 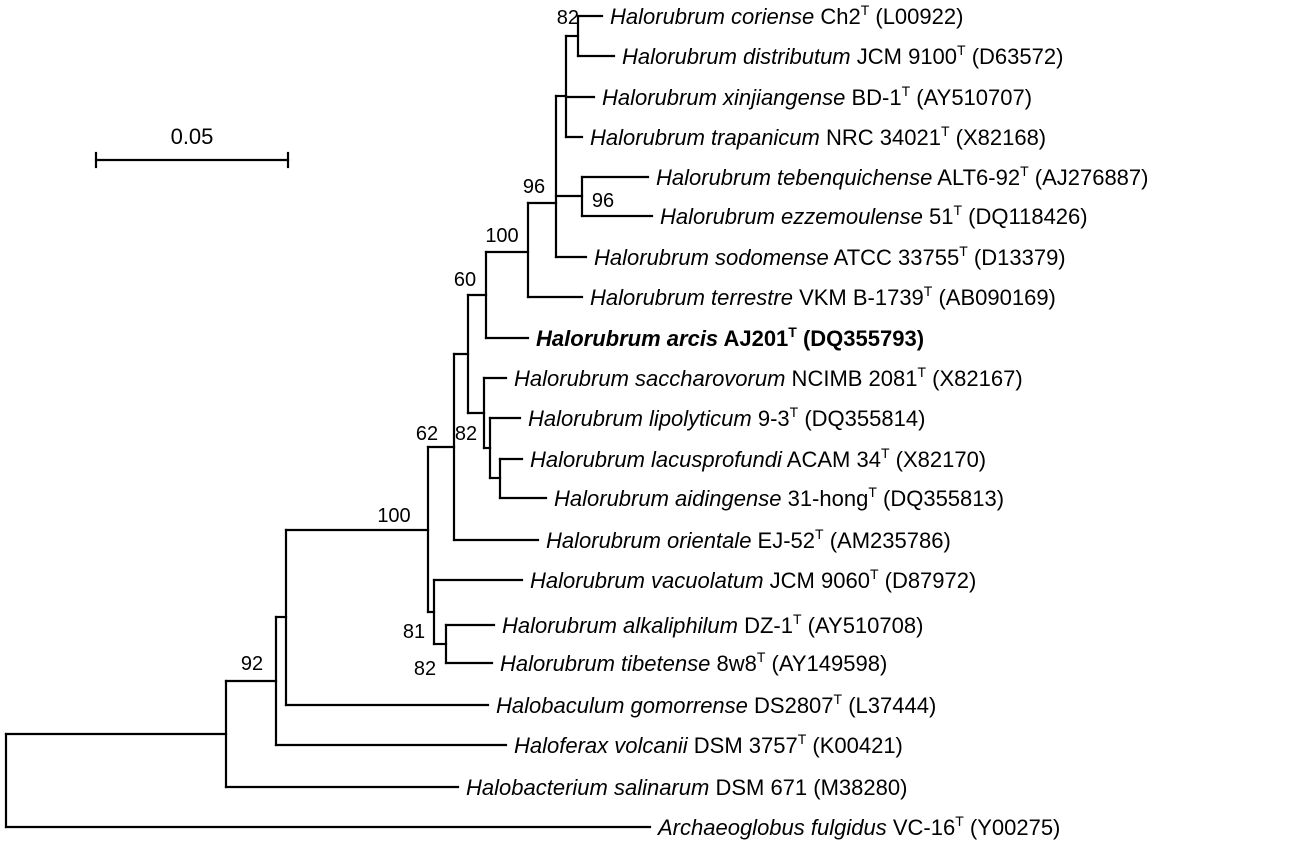 I want to click on species-name: Archaeoglobus fulgidus, so click(x=771, y=827).